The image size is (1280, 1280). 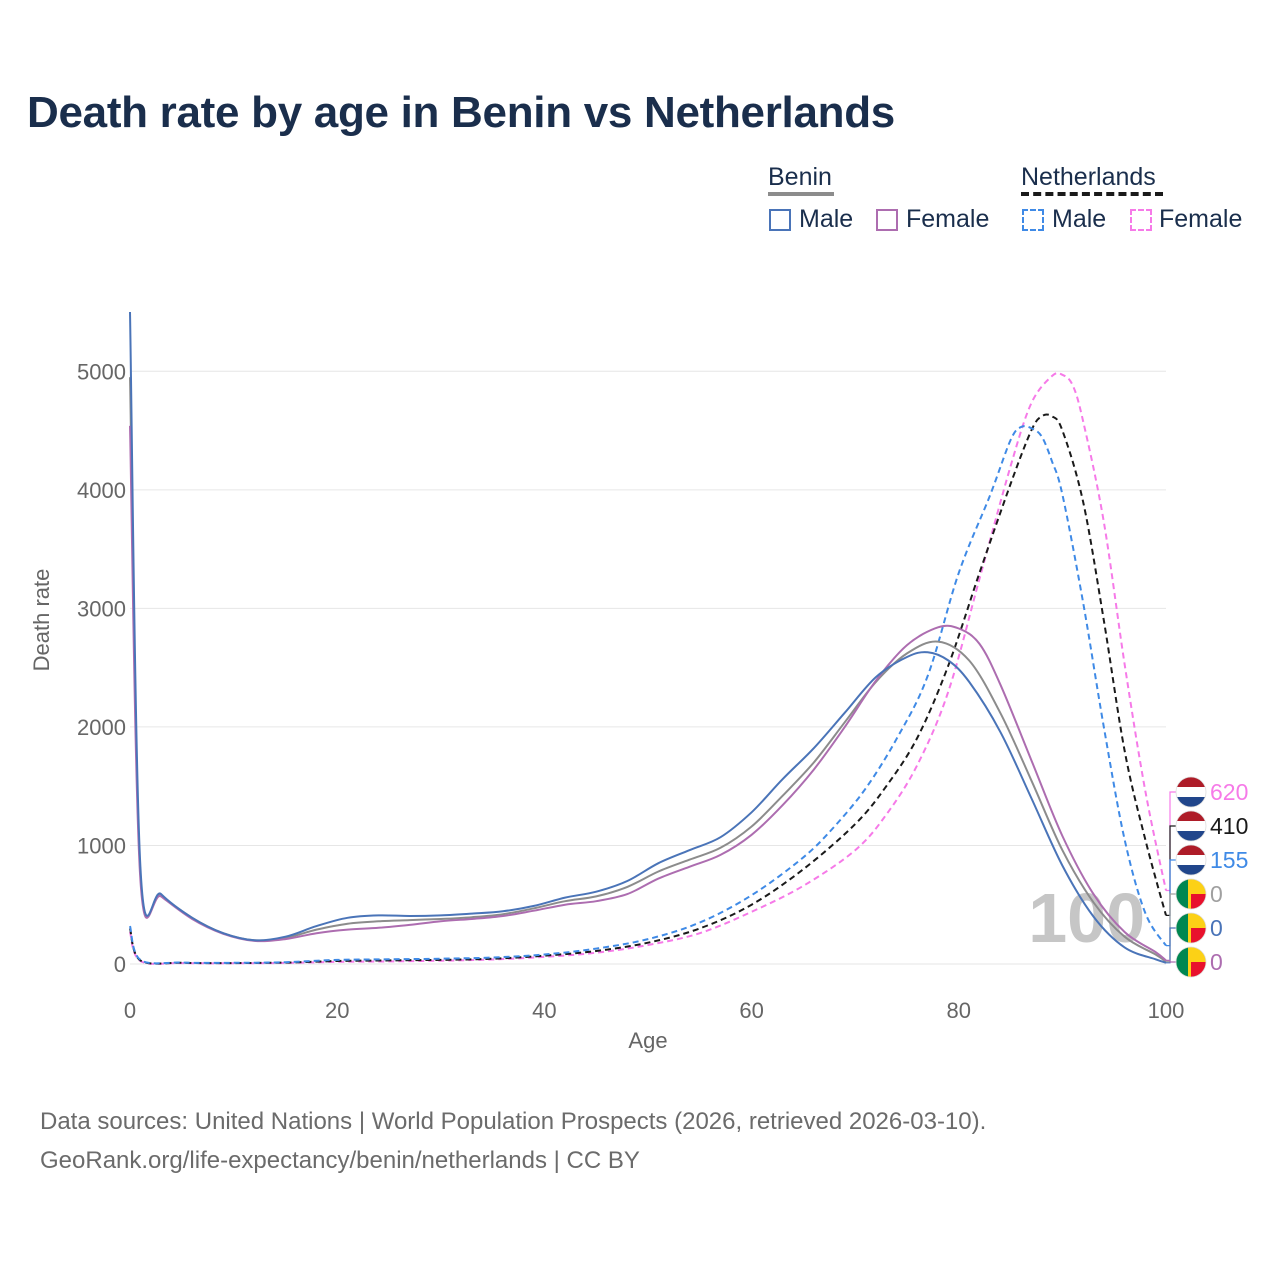 I want to click on legend-netherlands-line, so click(x=1092, y=194).